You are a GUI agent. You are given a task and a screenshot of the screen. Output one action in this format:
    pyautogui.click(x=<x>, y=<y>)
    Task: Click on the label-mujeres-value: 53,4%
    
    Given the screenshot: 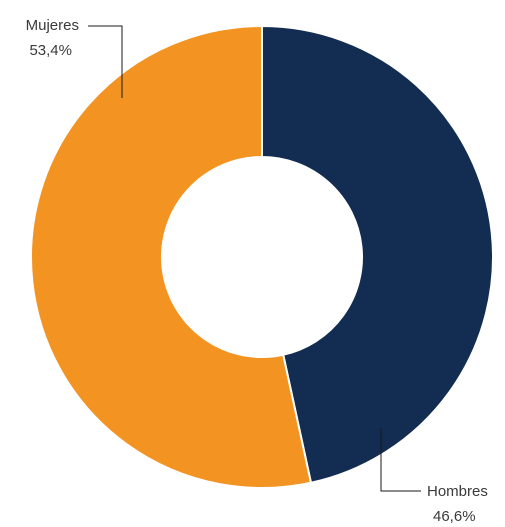 What is the action you would take?
    pyautogui.click(x=50, y=50)
    